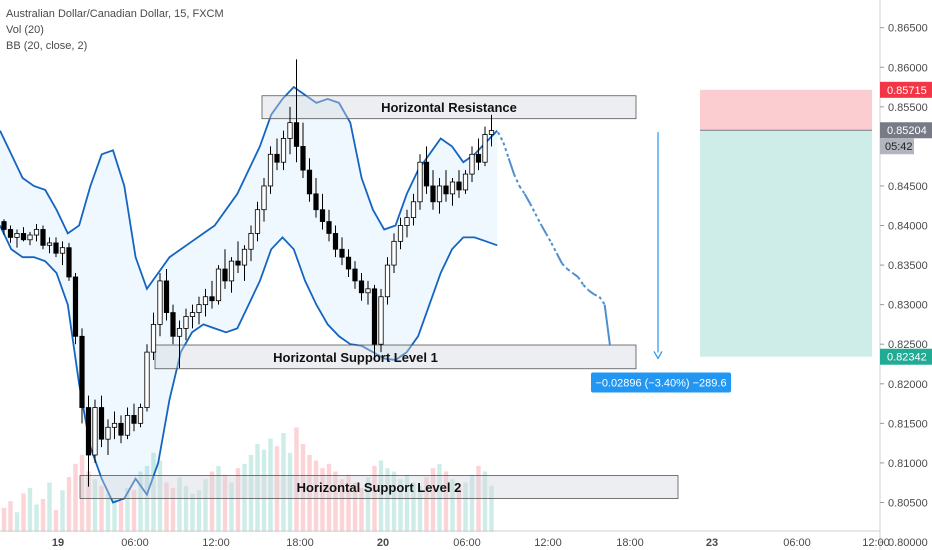  Describe the element at coordinates (907, 358) in the screenshot. I see `target-price-tag: 0.82342` at that location.